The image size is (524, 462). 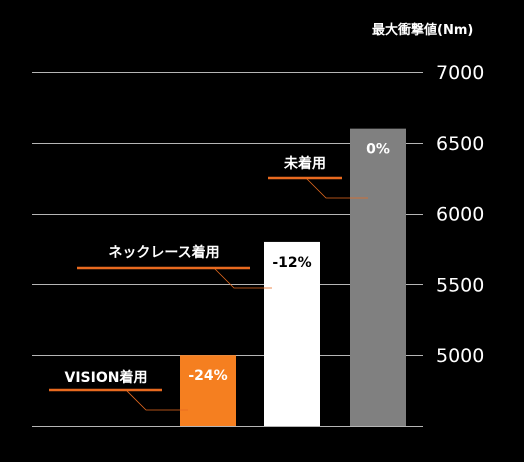 I want to click on y-tick-label: 6000, so click(x=460, y=215).